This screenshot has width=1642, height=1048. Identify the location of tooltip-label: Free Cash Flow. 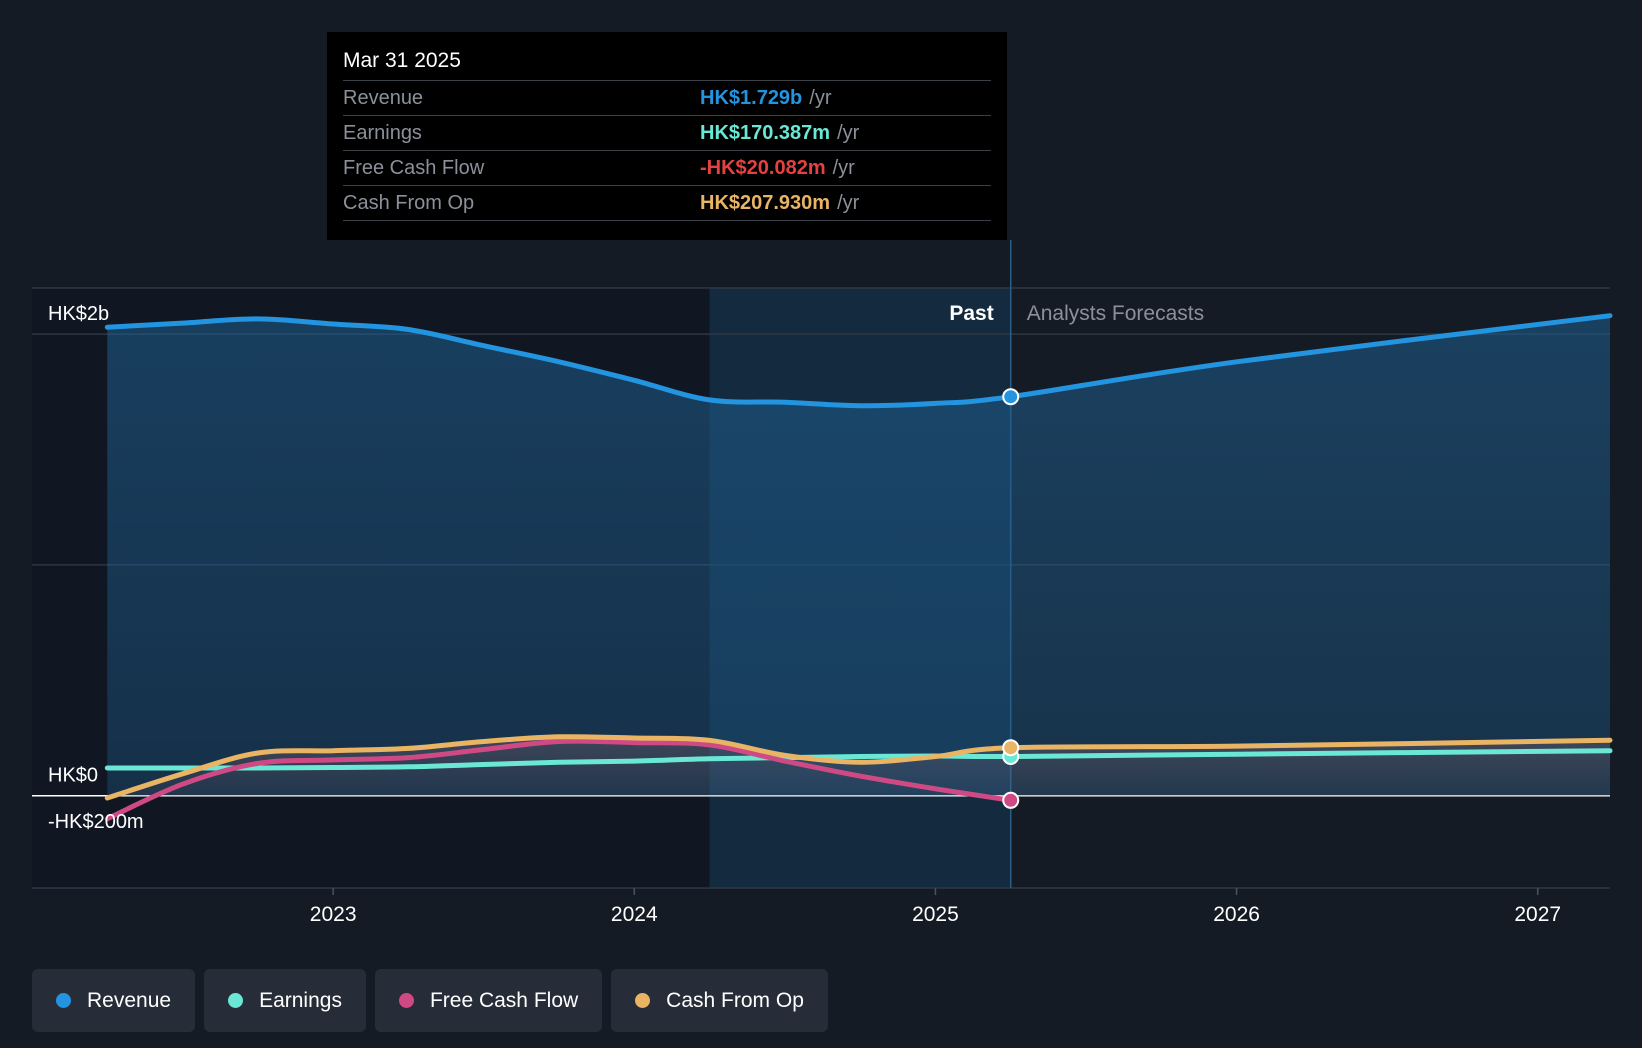
(414, 167).